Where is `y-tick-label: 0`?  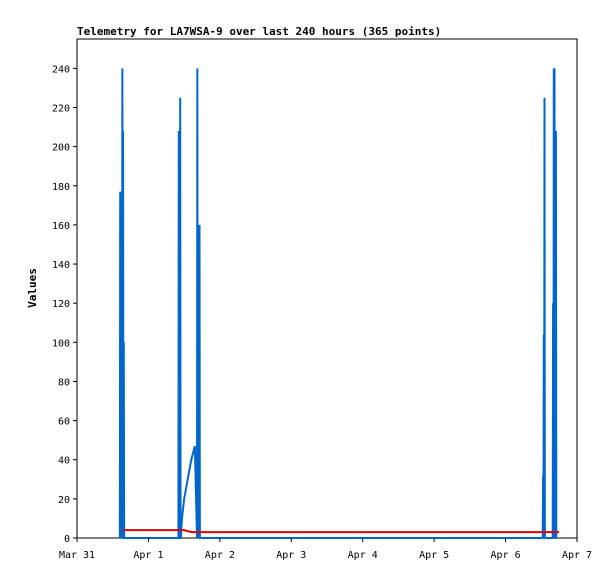 y-tick-label: 0 is located at coordinates (67, 539).